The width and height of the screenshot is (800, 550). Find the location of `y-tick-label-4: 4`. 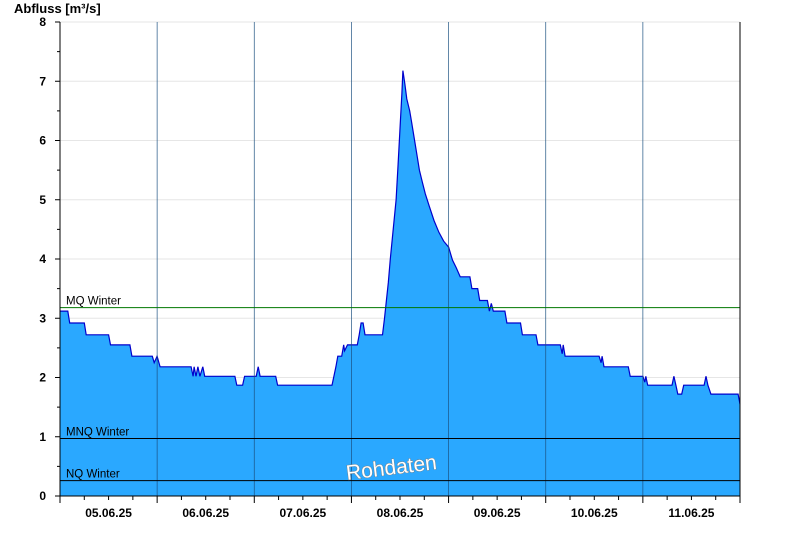

y-tick-label-4: 4 is located at coordinates (42, 259).